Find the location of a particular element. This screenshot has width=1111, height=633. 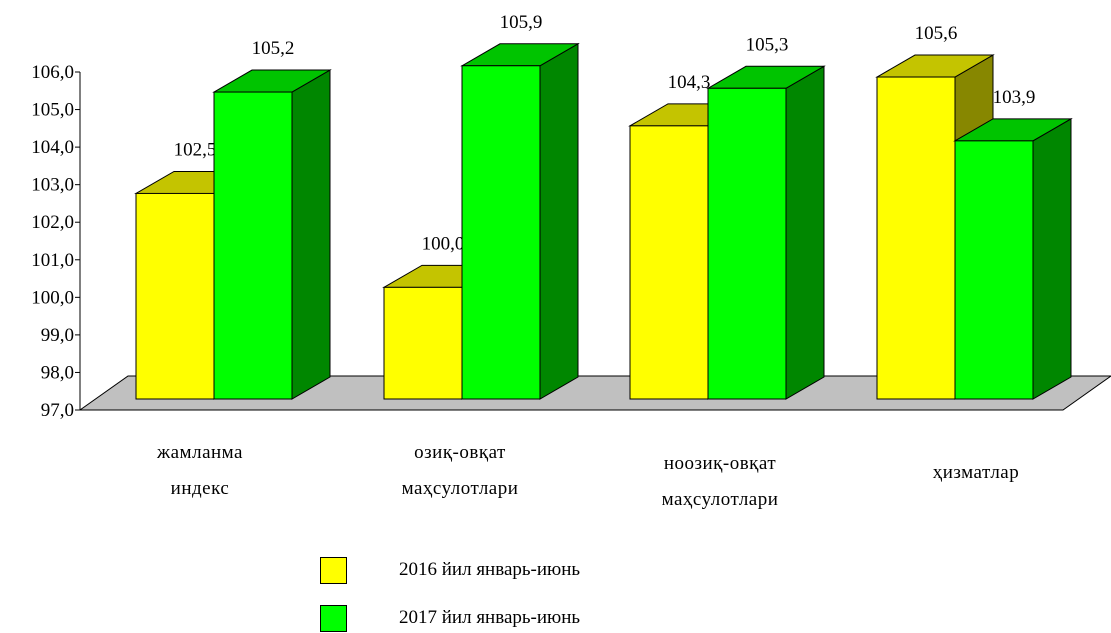

y-tick-label: 105,0 is located at coordinates (52, 110).